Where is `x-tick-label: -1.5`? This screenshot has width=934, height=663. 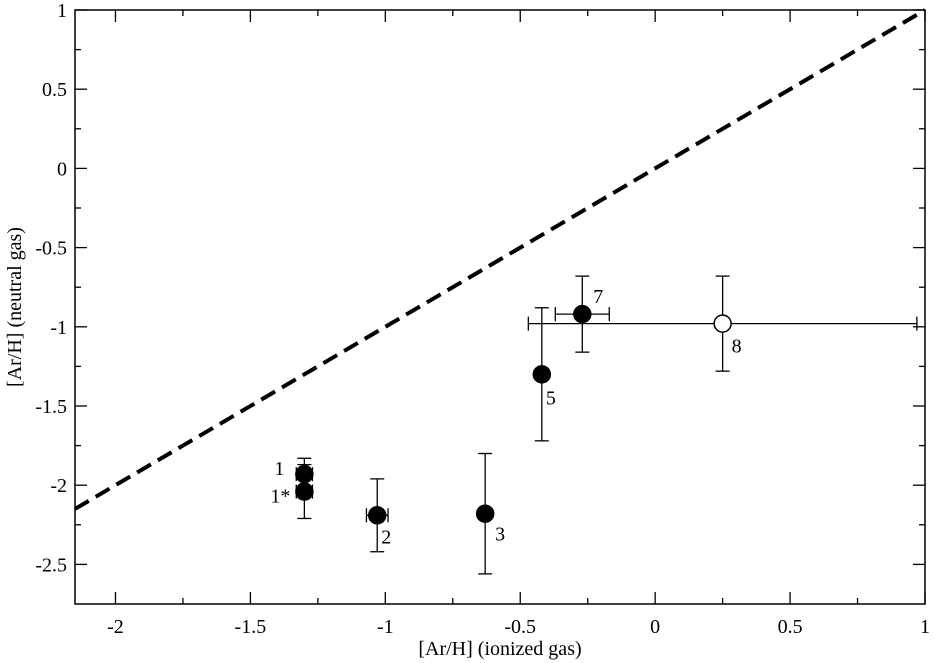 x-tick-label: -1.5 is located at coordinates (251, 627).